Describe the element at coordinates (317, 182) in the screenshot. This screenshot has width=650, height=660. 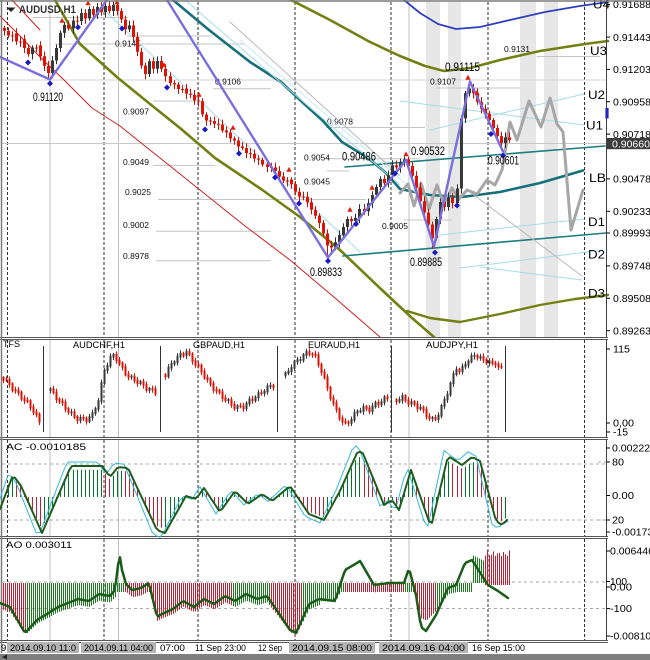
I see `svg-text: 0.9045` at that location.